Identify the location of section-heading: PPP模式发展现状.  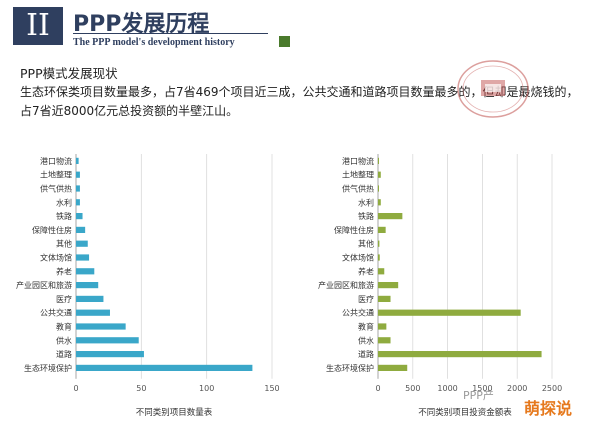
(69, 73).